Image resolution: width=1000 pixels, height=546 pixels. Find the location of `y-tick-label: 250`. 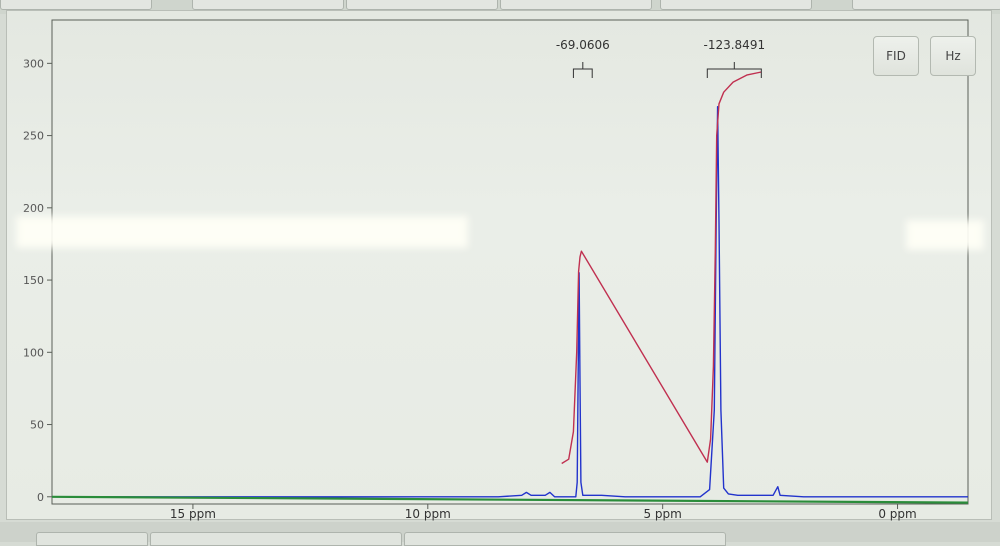

y-tick-label: 250 is located at coordinates (33, 136).